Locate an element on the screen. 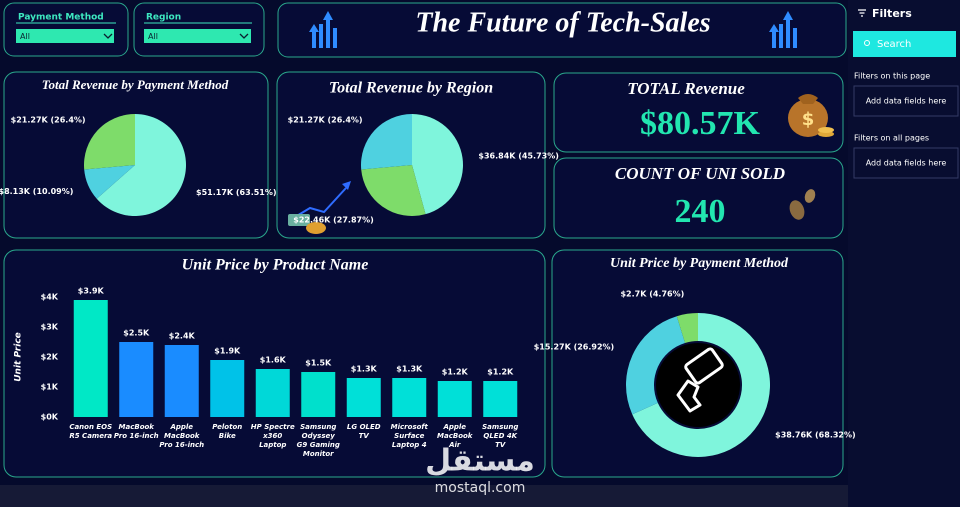 This screenshot has width=960, height=507. card-value: 240 is located at coordinates (700, 211).